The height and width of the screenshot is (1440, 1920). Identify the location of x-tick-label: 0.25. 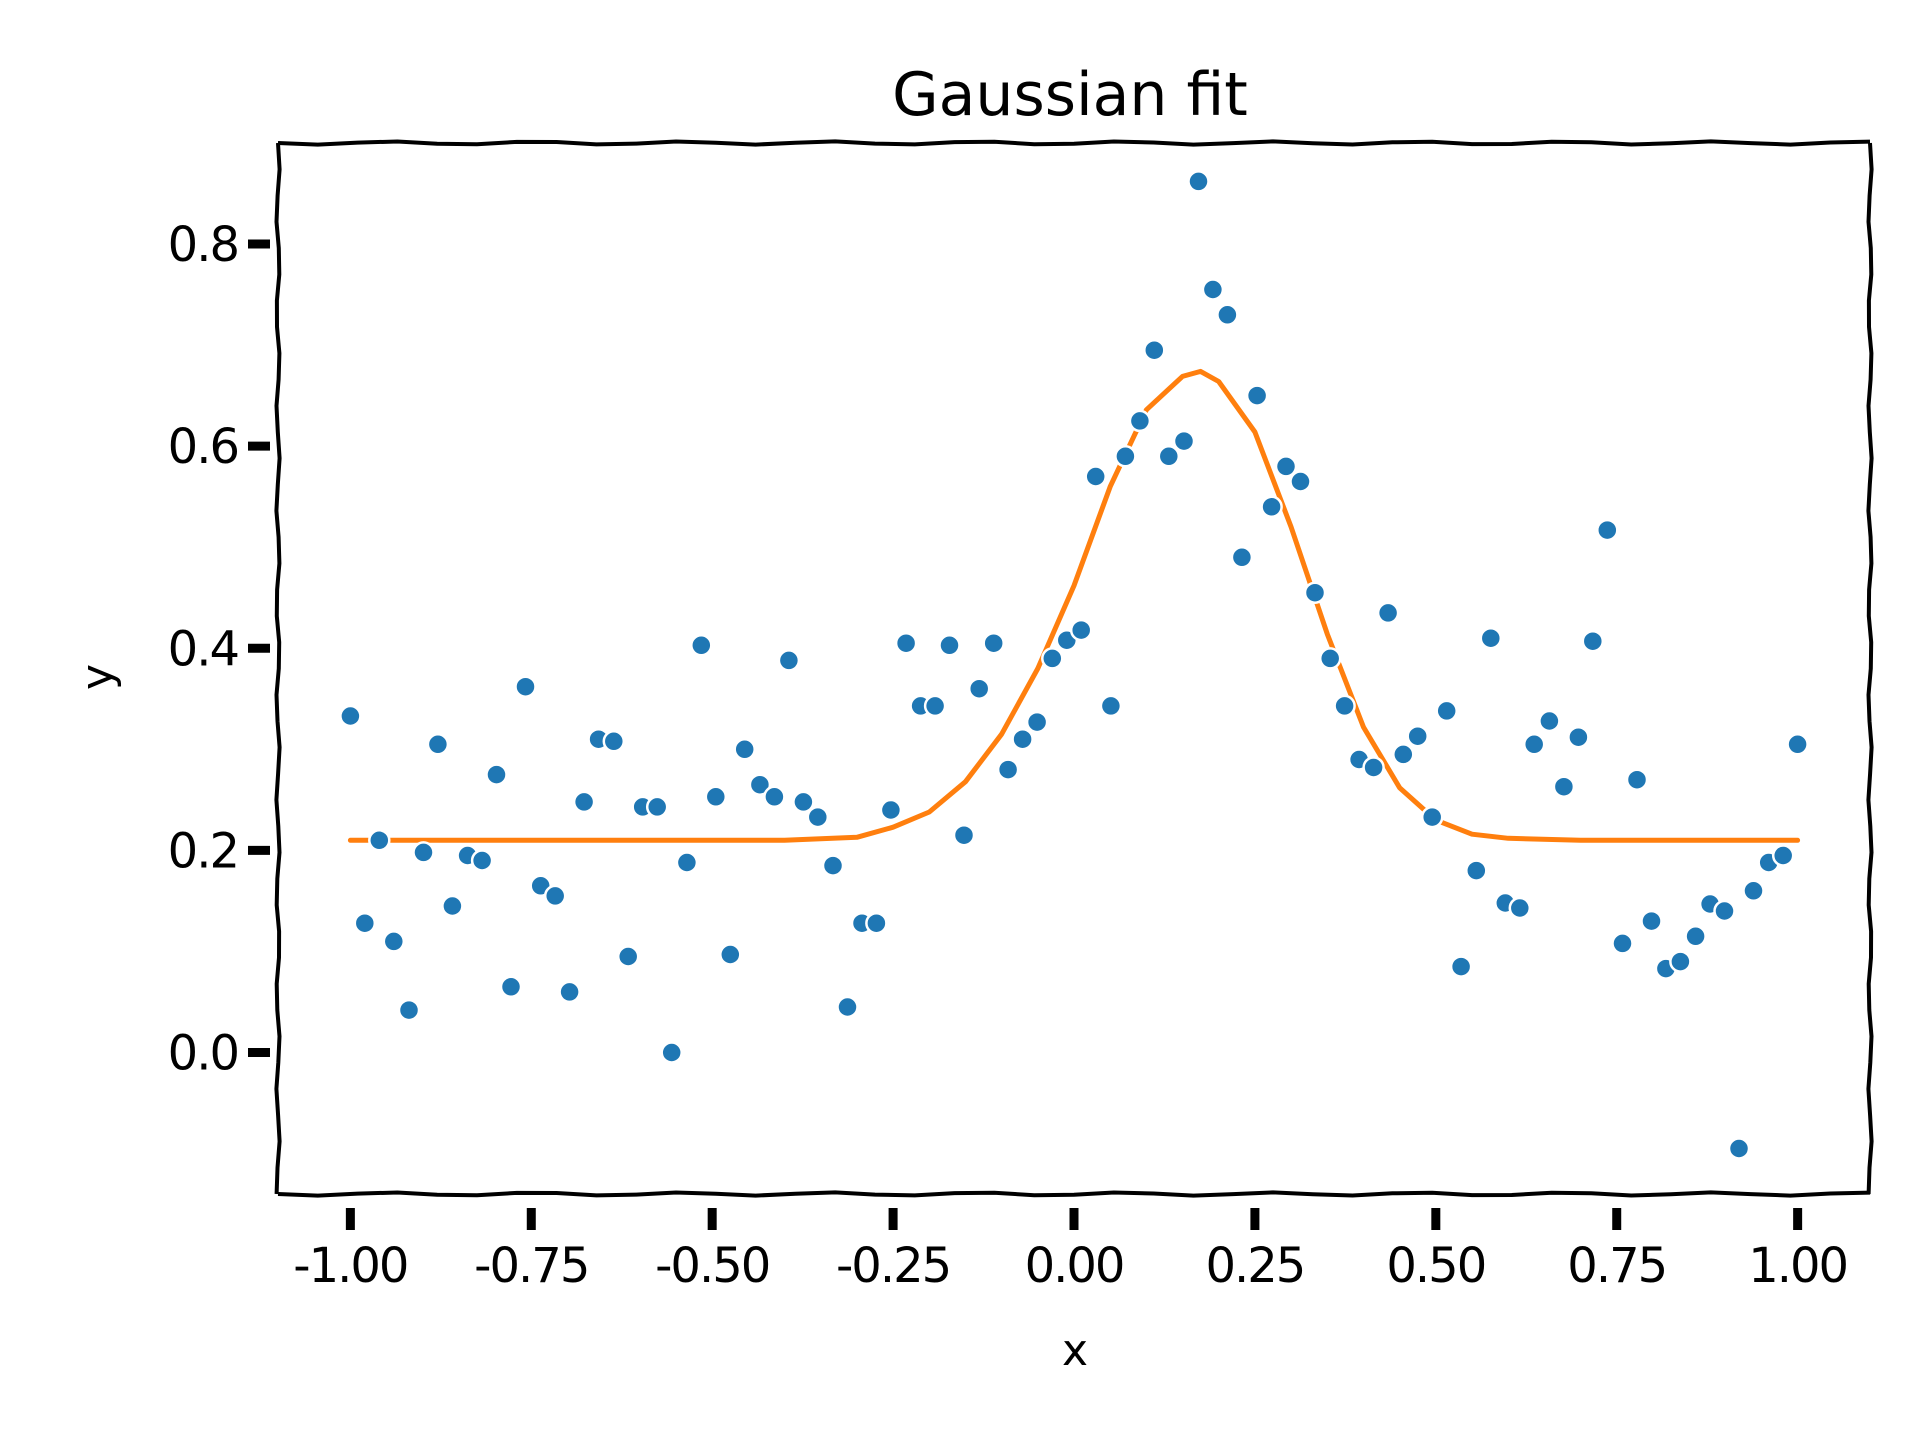
(1254, 1266).